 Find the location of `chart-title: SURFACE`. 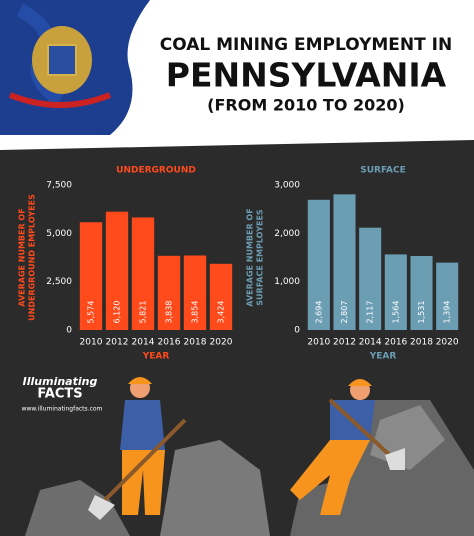

chart-title: SURFACE is located at coordinates (383, 171).